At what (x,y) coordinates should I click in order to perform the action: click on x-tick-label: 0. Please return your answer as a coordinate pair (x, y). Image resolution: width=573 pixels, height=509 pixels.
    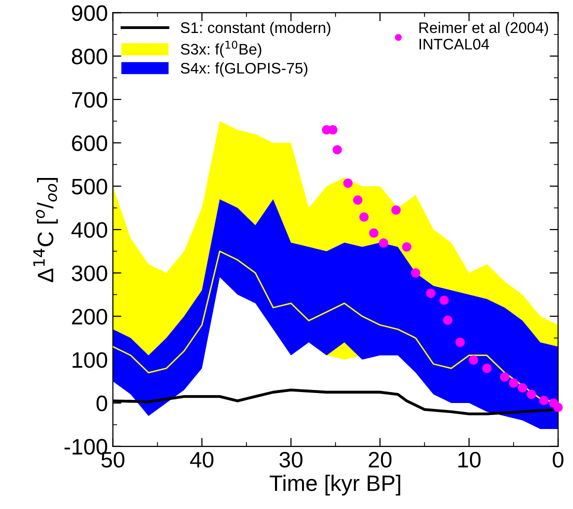
    Looking at the image, I should click on (558, 460).